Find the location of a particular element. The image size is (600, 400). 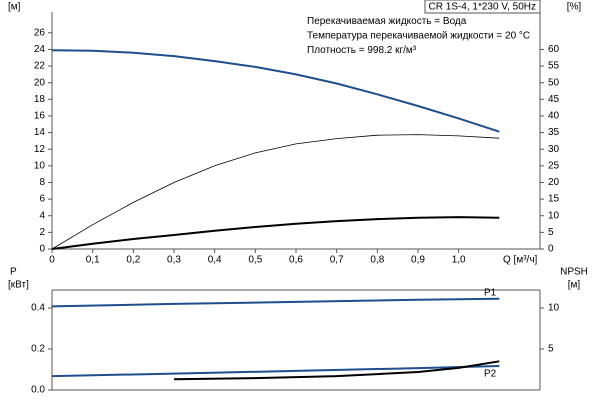

x-tick-label: 0,9 is located at coordinates (418, 260).